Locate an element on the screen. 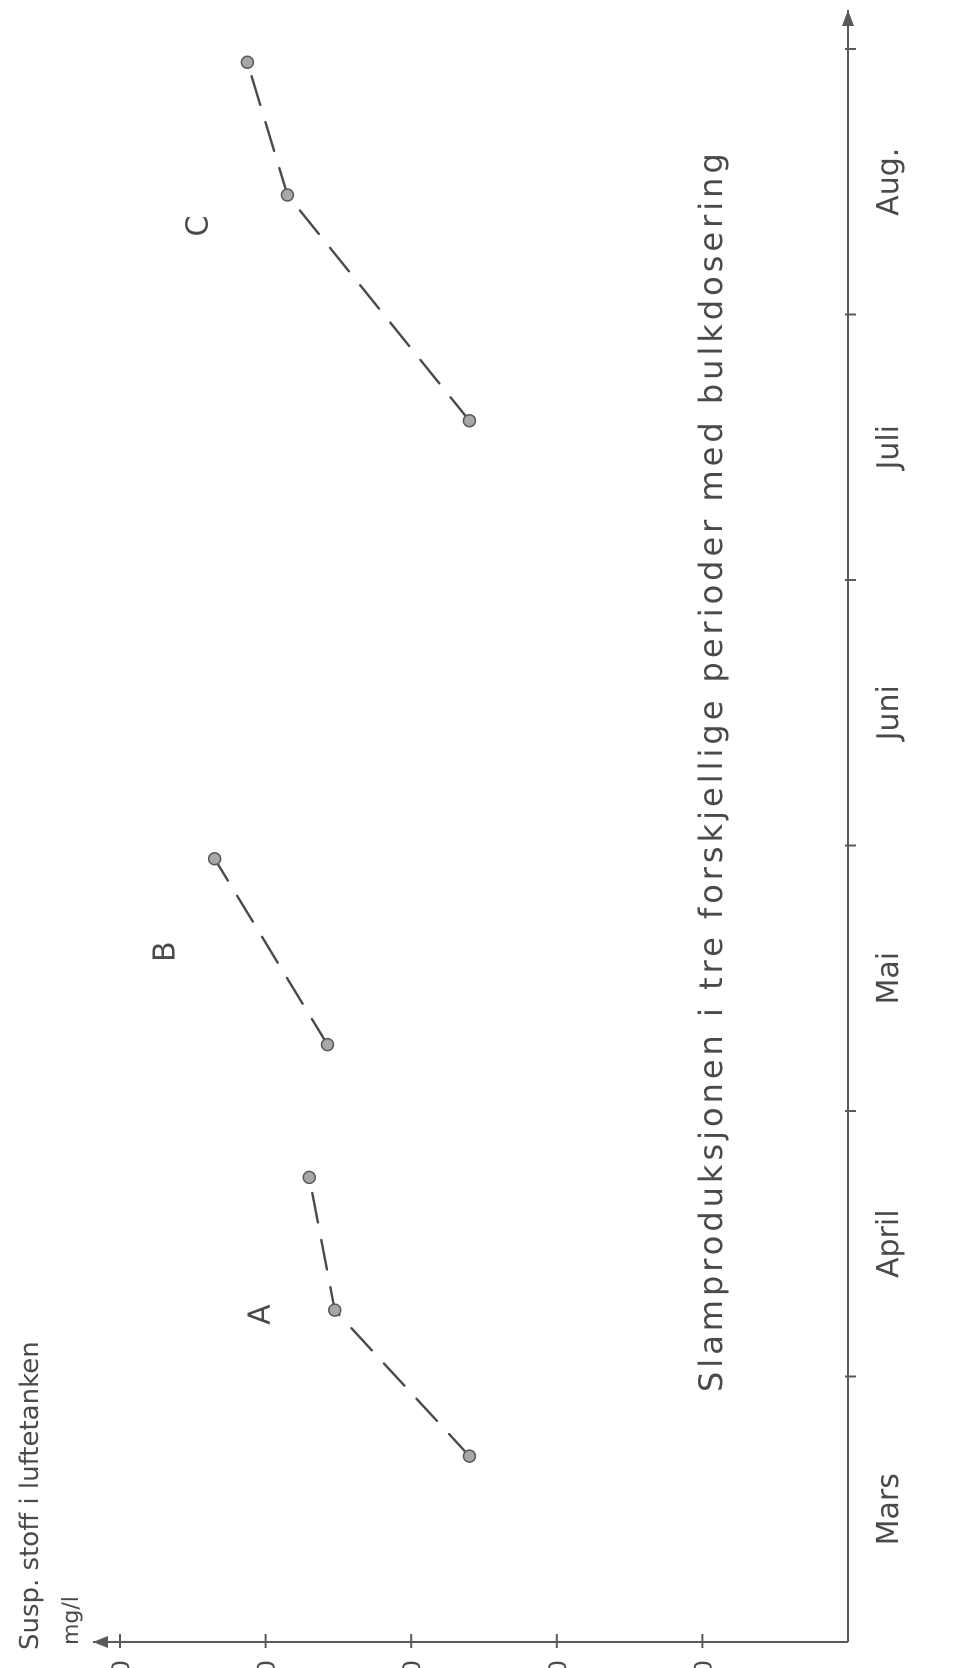 The height and width of the screenshot is (1668, 963). y-axis-arrow is located at coordinates (100, 1642).